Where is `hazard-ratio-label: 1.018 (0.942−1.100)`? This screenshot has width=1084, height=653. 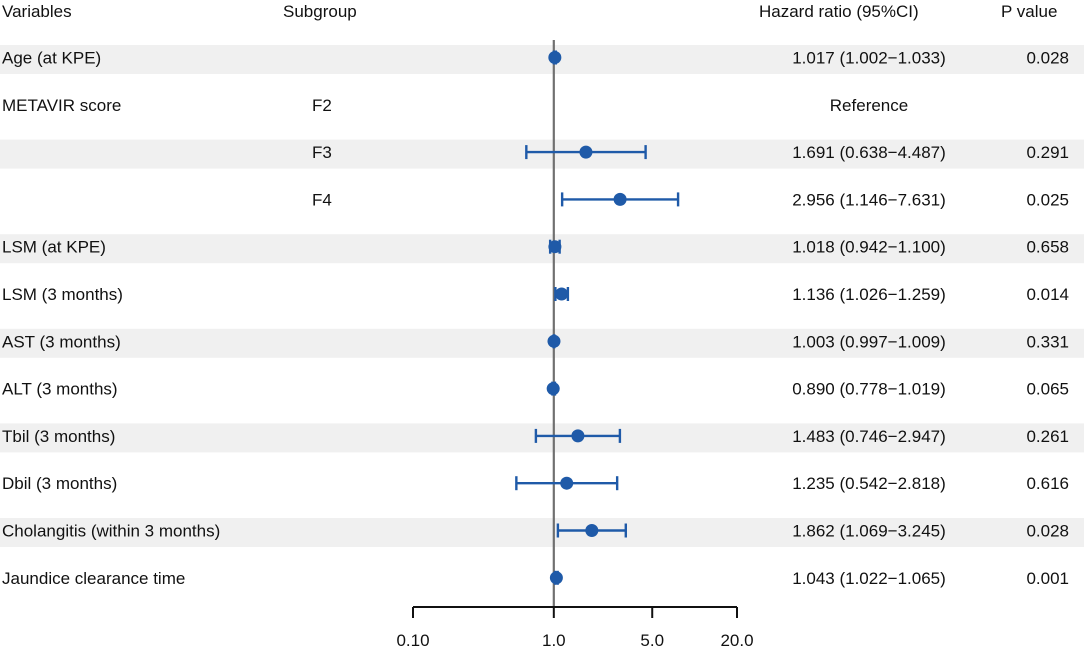 hazard-ratio-label: 1.018 (0.942−1.100) is located at coordinates (869, 247).